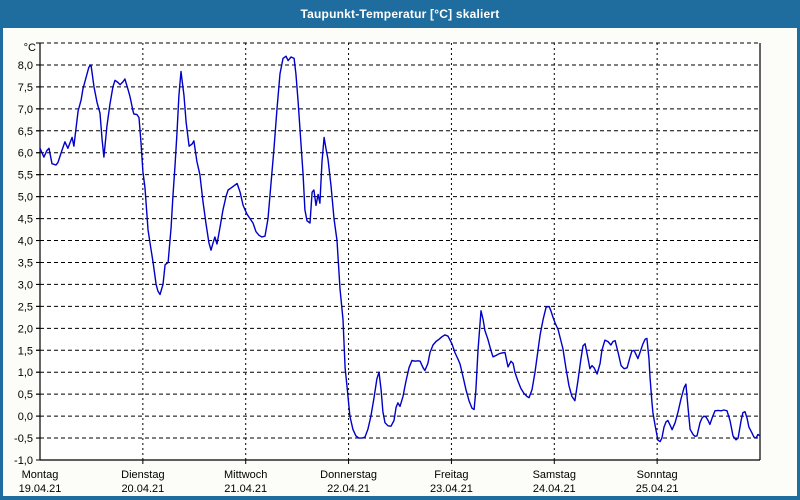 The image size is (800, 500). I want to click on y-tick-label: 0,0, so click(25, 417).